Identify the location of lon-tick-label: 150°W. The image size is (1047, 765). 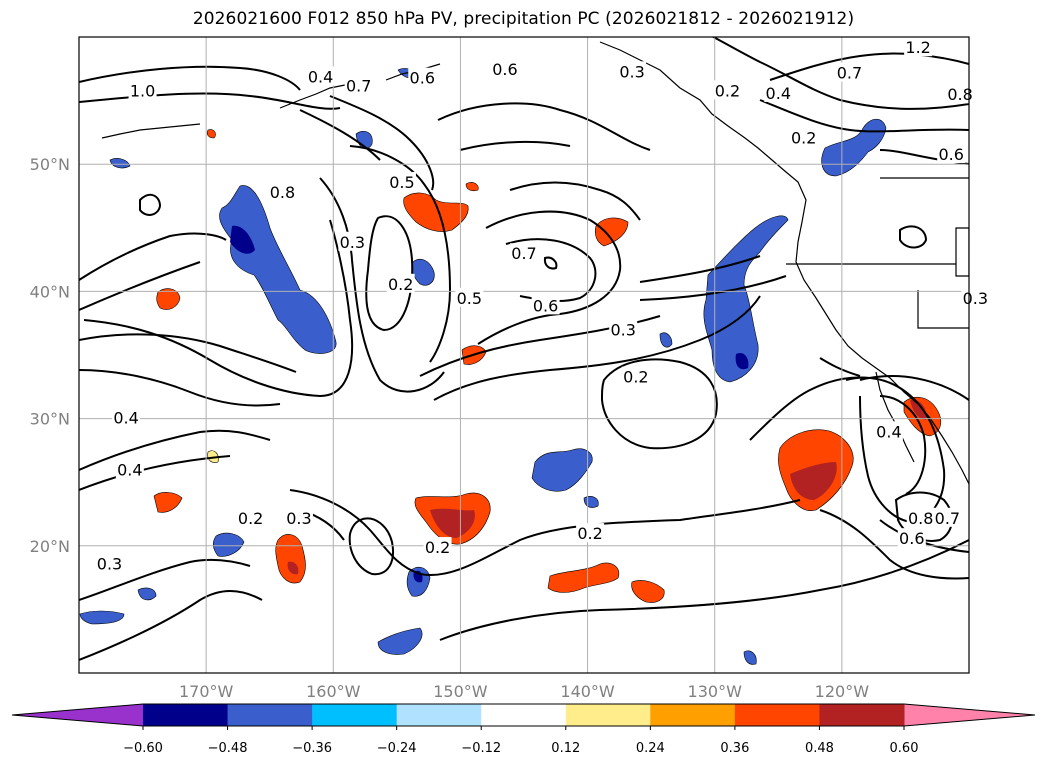
(460, 691).